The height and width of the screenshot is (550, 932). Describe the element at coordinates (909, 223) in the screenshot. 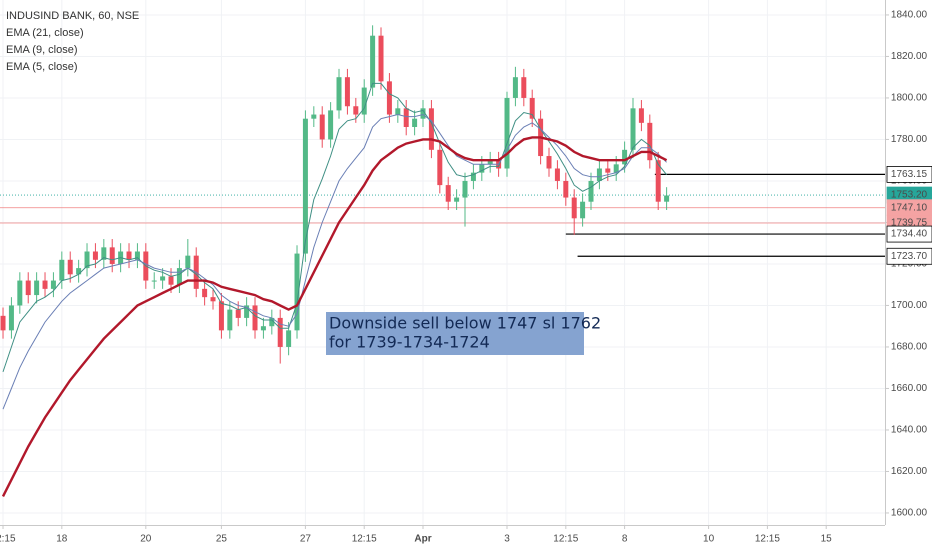

I see `price-tag-label: 1739.75` at that location.